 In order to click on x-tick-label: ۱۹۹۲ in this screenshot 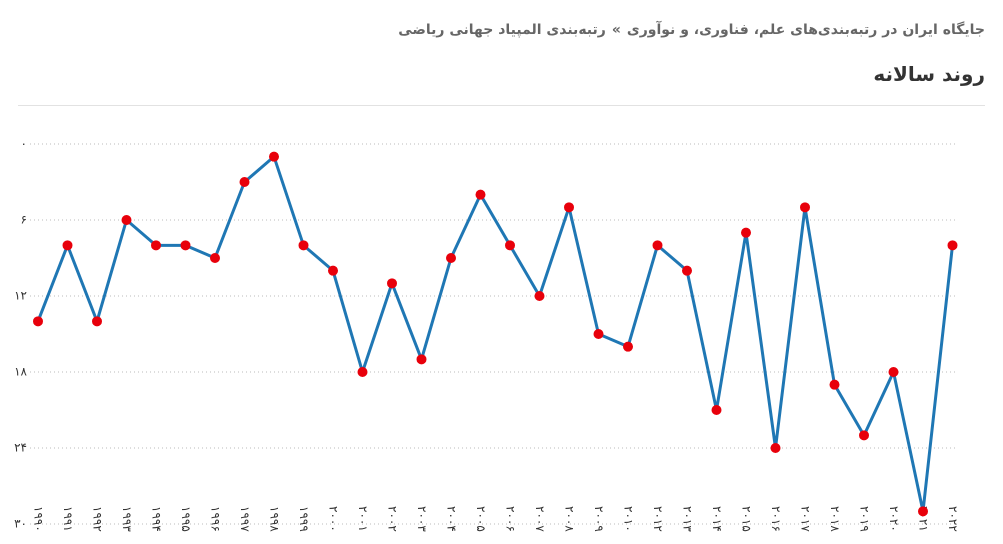, I will do `click(98, 519)`.